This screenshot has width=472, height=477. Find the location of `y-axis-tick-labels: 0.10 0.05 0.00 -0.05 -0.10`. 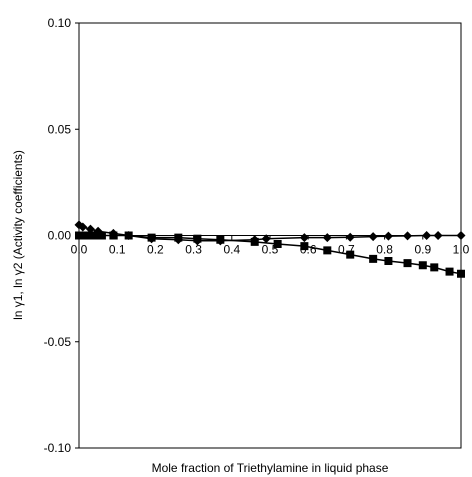

y-axis-tick-labels: 0.10 0.05 0.00 -0.05 -0.10 is located at coordinates (61, 235).